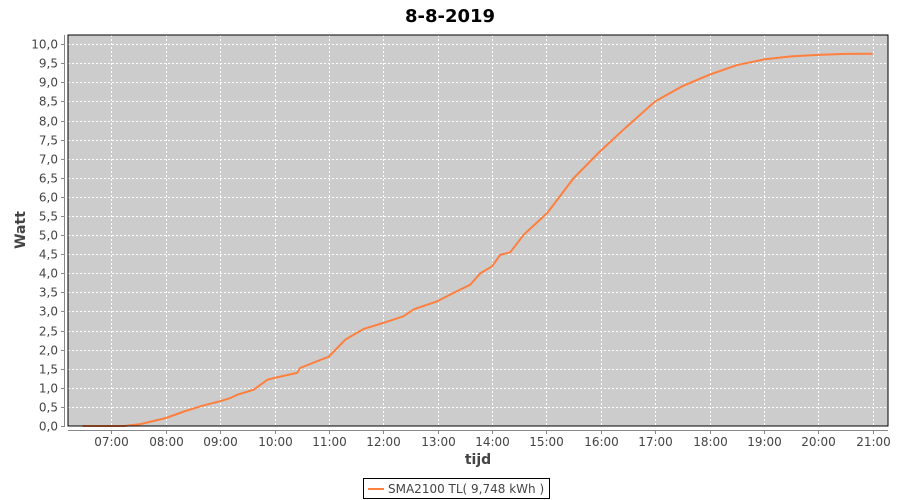 This screenshot has width=900, height=500. Describe the element at coordinates (764, 442) in the screenshot. I see `x-tick-label: 19:00` at that location.